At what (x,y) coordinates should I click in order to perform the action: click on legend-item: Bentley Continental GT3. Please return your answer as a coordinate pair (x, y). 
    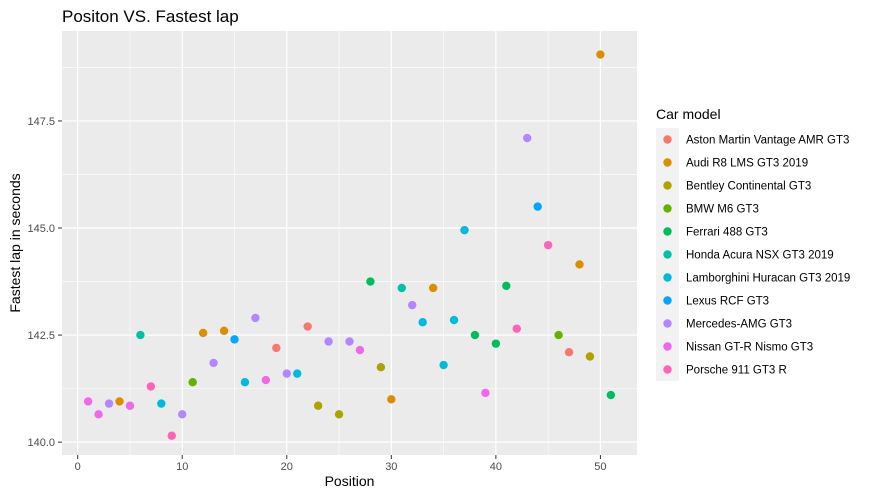
    Looking at the image, I should click on (733, 185).